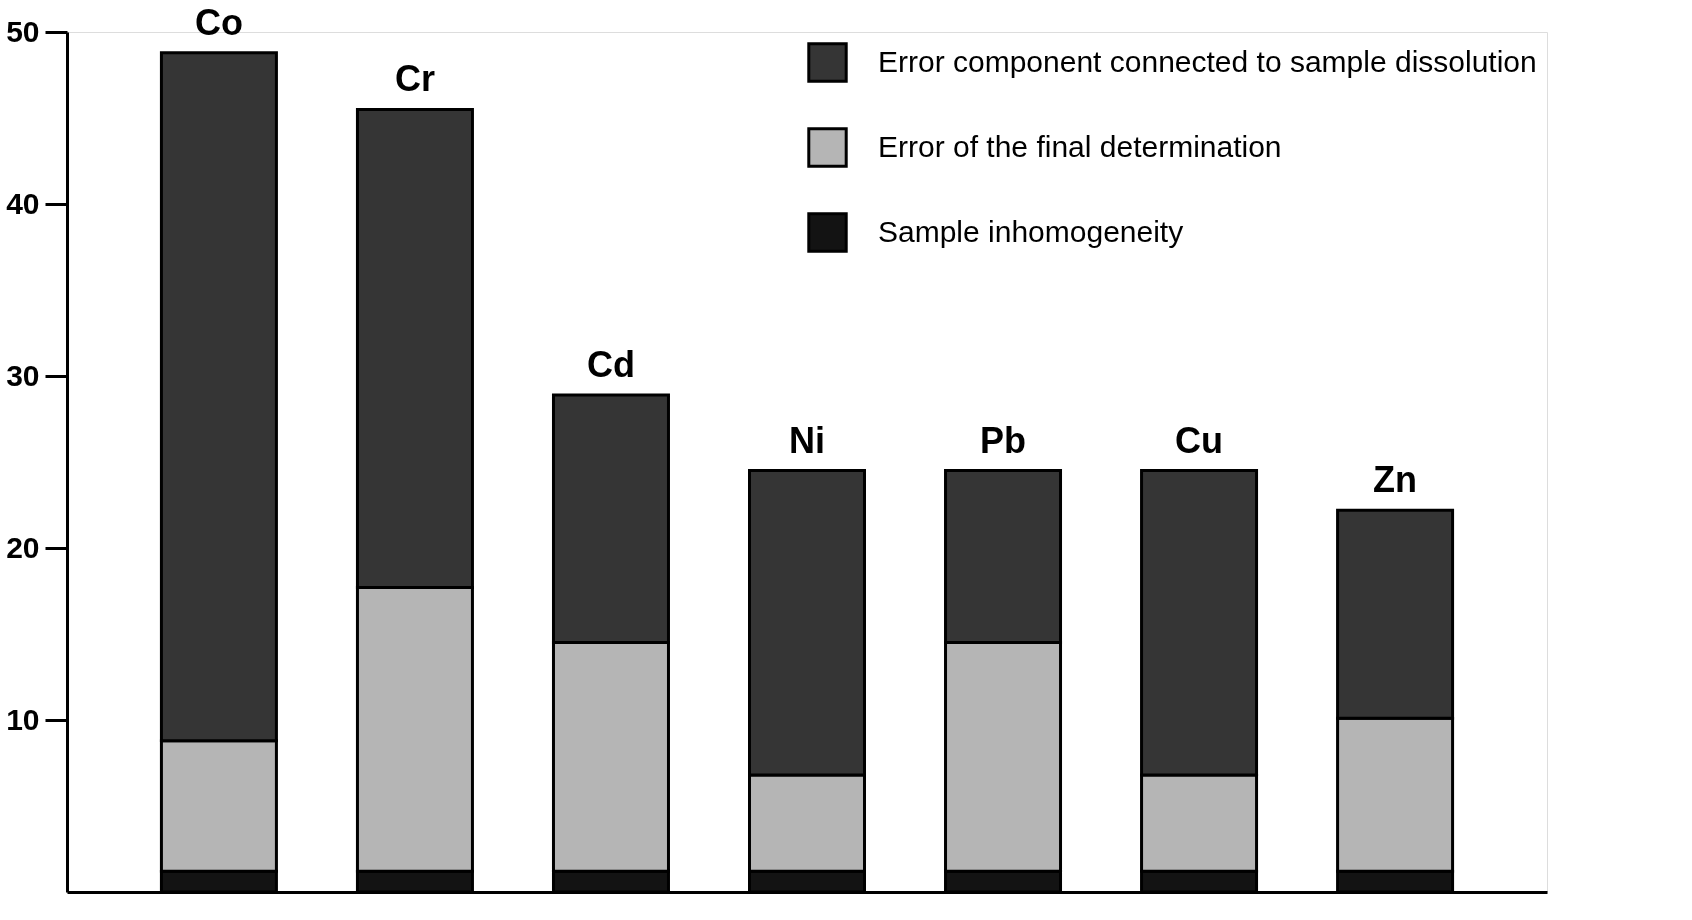 The image size is (1692, 920). What do you see at coordinates (23, 31) in the screenshot?
I see `y-tick-label: 50` at bounding box center [23, 31].